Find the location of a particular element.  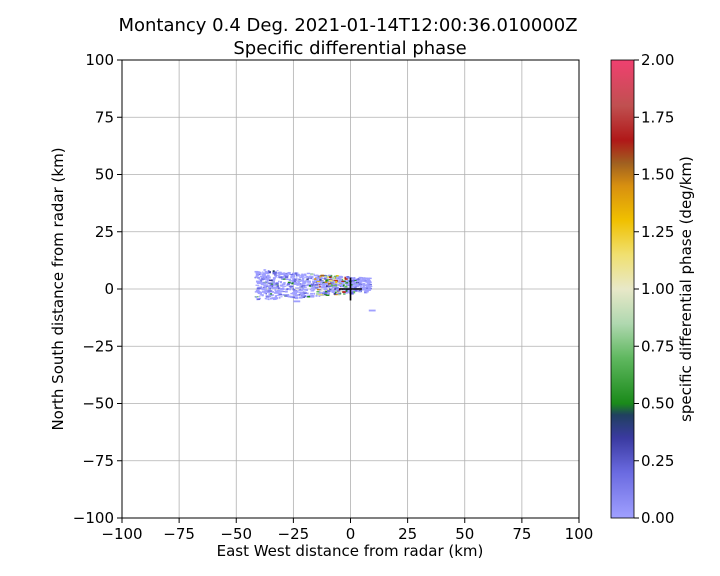

x-tick-label: −75 is located at coordinates (179, 534).